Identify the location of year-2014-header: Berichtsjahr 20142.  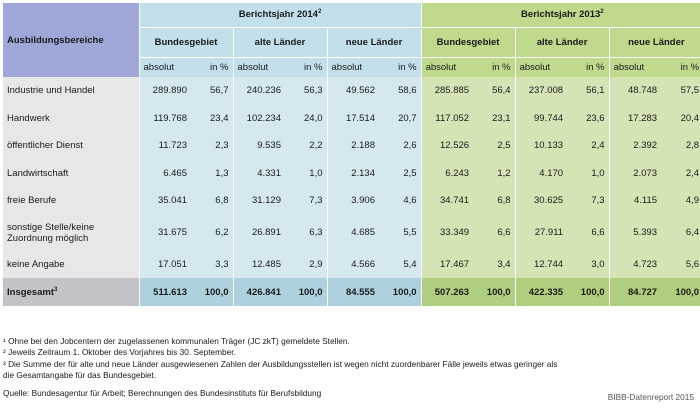
(280, 15).